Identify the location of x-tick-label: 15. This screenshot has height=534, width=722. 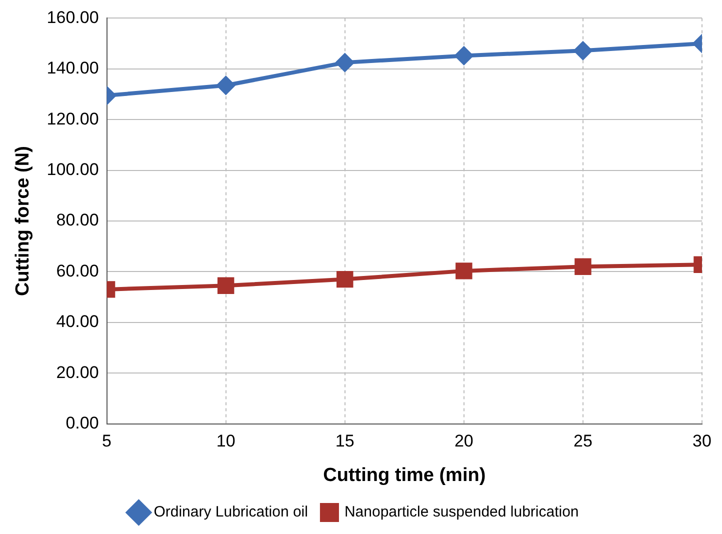
(344, 441).